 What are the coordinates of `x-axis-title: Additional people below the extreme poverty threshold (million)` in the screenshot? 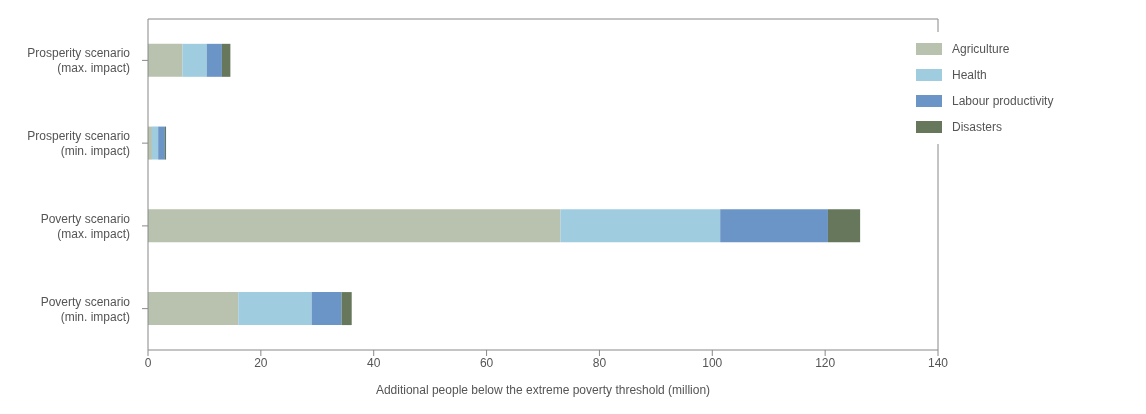 It's located at (543, 390).